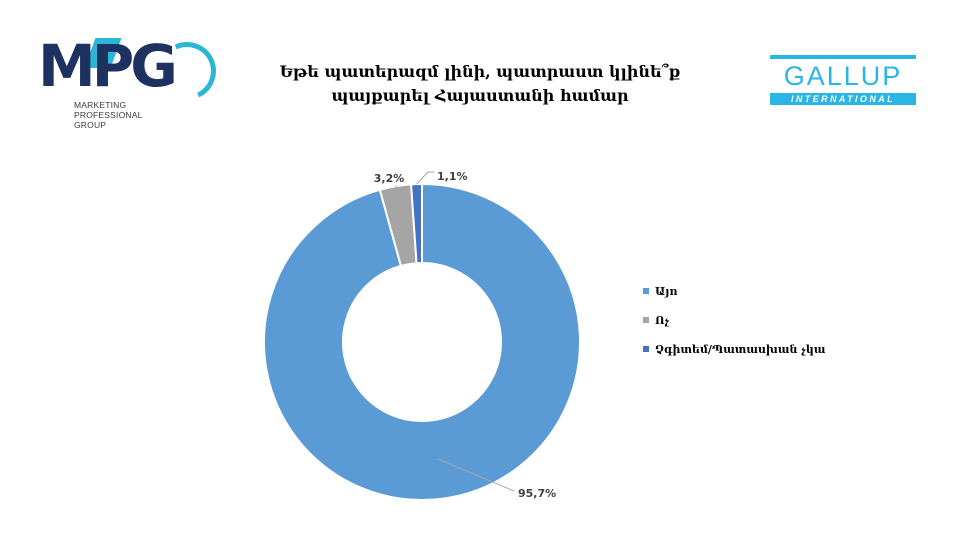 The width and height of the screenshot is (960, 540). Describe the element at coordinates (480, 95) in the screenshot. I see `chart-title-line: պայքարել Հայաստանի համար` at that location.